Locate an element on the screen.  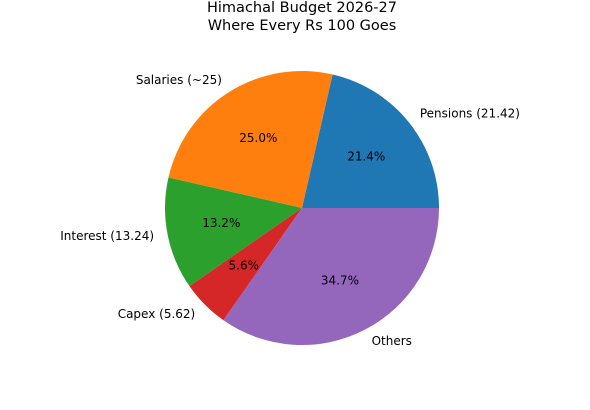
slice-percent-label-2: 13.2% is located at coordinates (221, 223).